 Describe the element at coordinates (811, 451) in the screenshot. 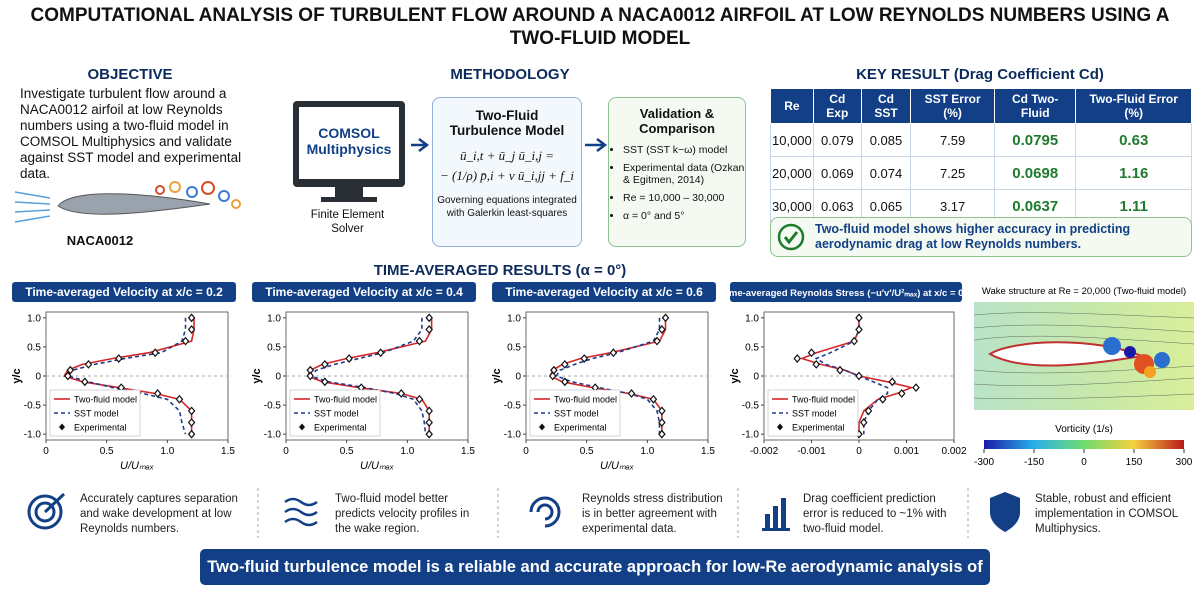

I see `x-tick-label: -0.001` at that location.